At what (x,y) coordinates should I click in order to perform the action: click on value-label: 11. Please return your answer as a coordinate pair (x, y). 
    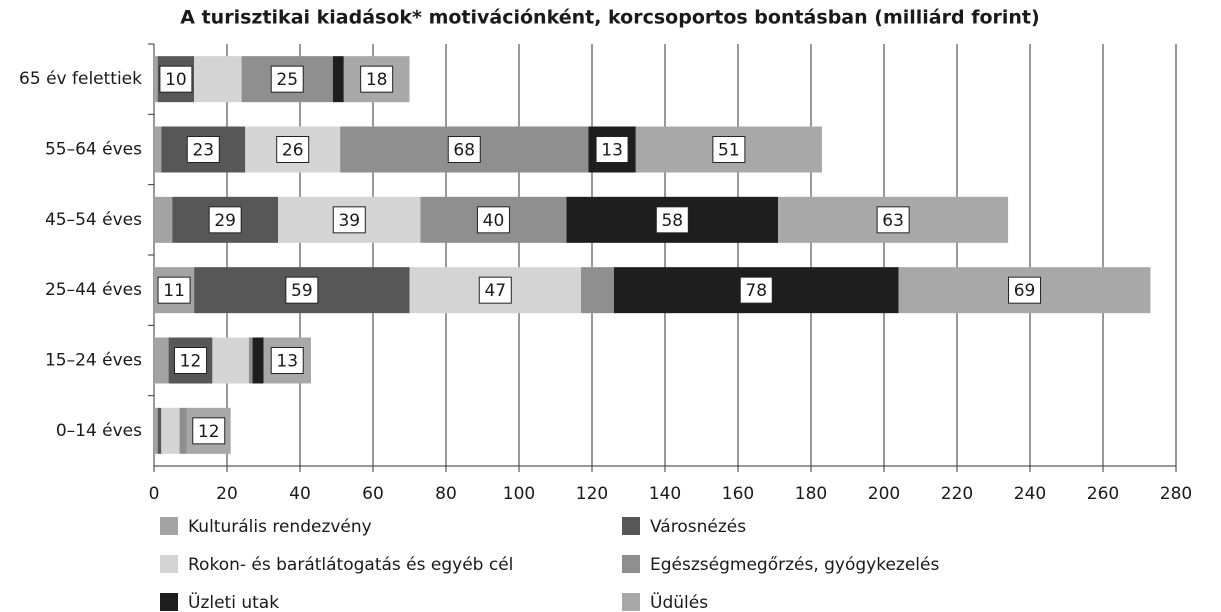
    Looking at the image, I should click on (174, 291).